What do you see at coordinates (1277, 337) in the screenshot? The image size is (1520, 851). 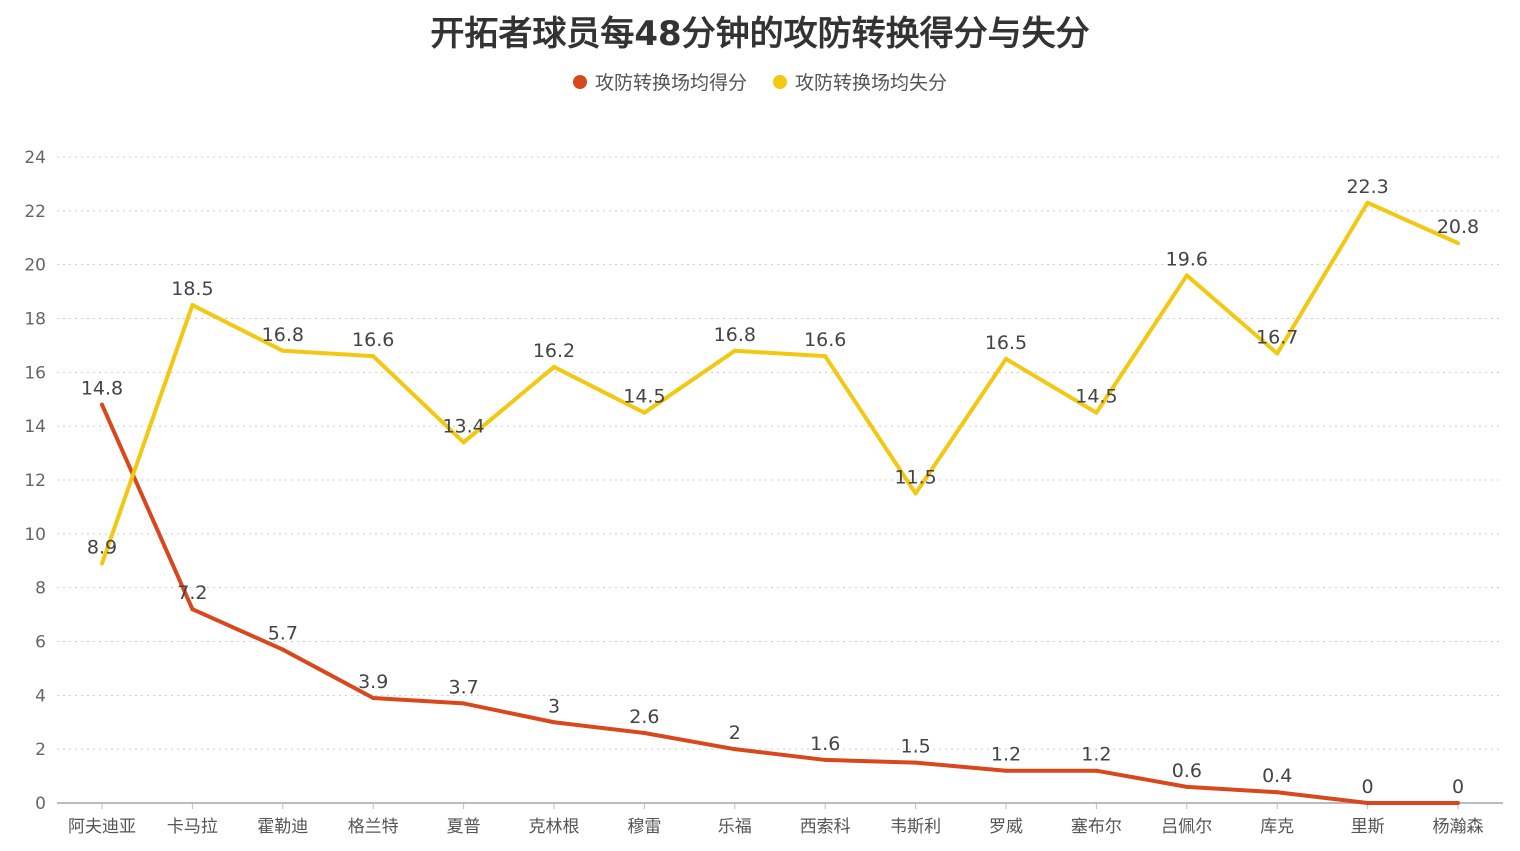 I see `data-label: 16.7` at bounding box center [1277, 337].